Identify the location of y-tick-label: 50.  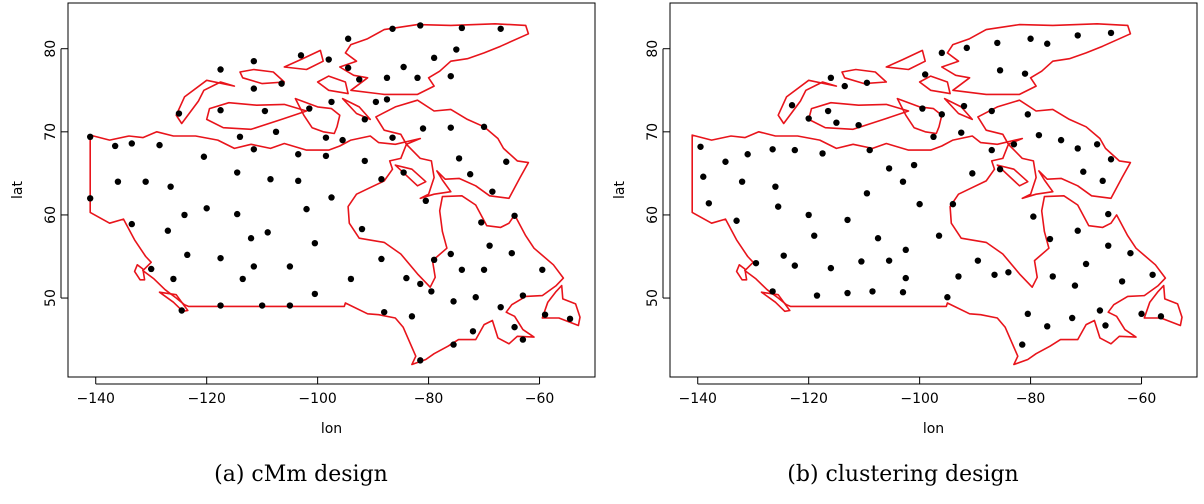
(653, 298).